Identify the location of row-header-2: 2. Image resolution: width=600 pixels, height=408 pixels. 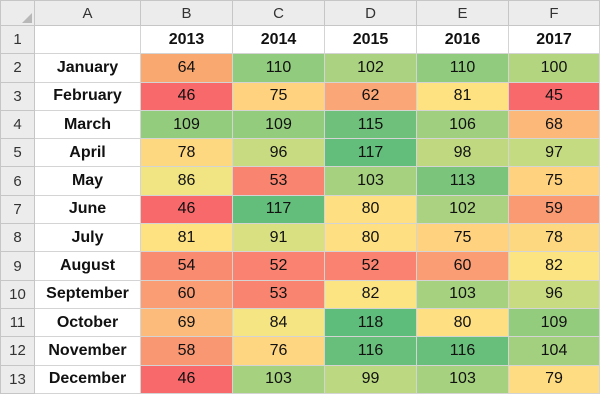
(17, 68).